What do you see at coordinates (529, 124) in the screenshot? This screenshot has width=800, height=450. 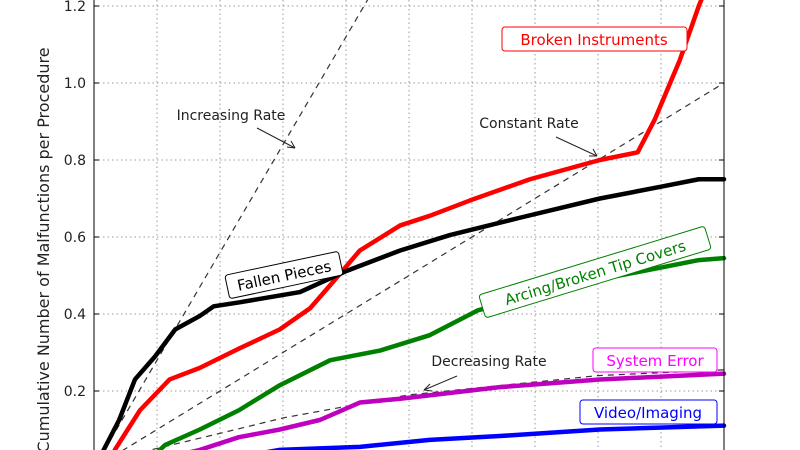 I see `annotation-constant-rate-text: Constant Rate` at bounding box center [529, 124].